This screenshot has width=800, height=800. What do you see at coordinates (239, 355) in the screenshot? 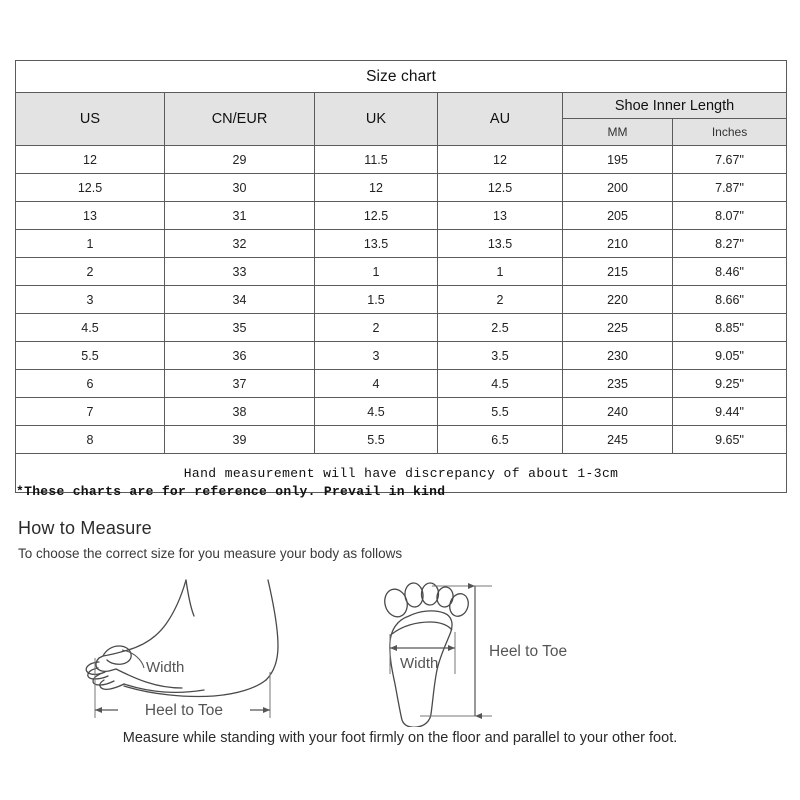
I see `cell-cn-eur: 36` at bounding box center [239, 355].